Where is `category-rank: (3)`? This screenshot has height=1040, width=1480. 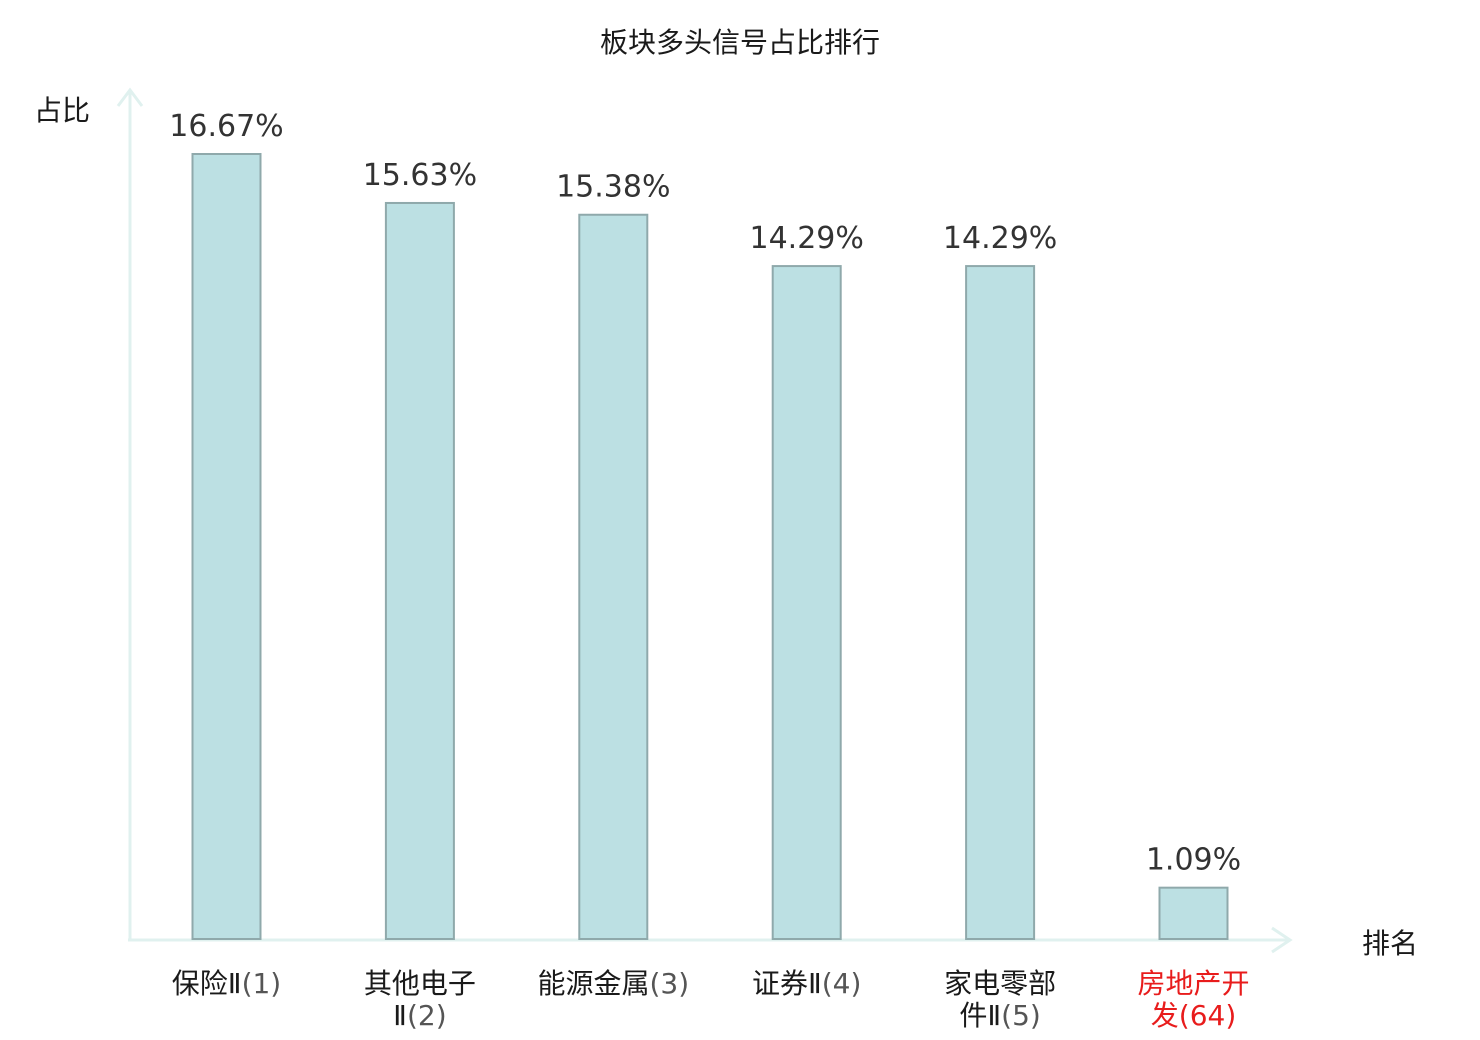 category-rank: (3) is located at coordinates (669, 983).